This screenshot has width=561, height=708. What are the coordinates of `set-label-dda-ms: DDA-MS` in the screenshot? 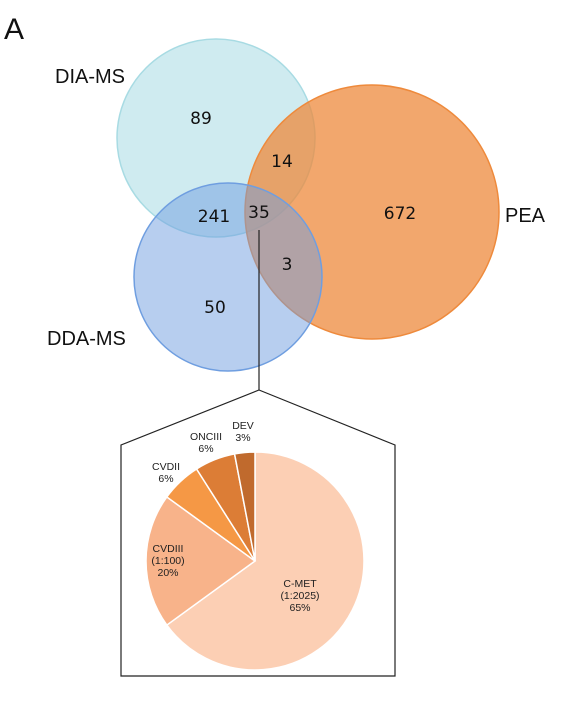 It's located at (86, 339).